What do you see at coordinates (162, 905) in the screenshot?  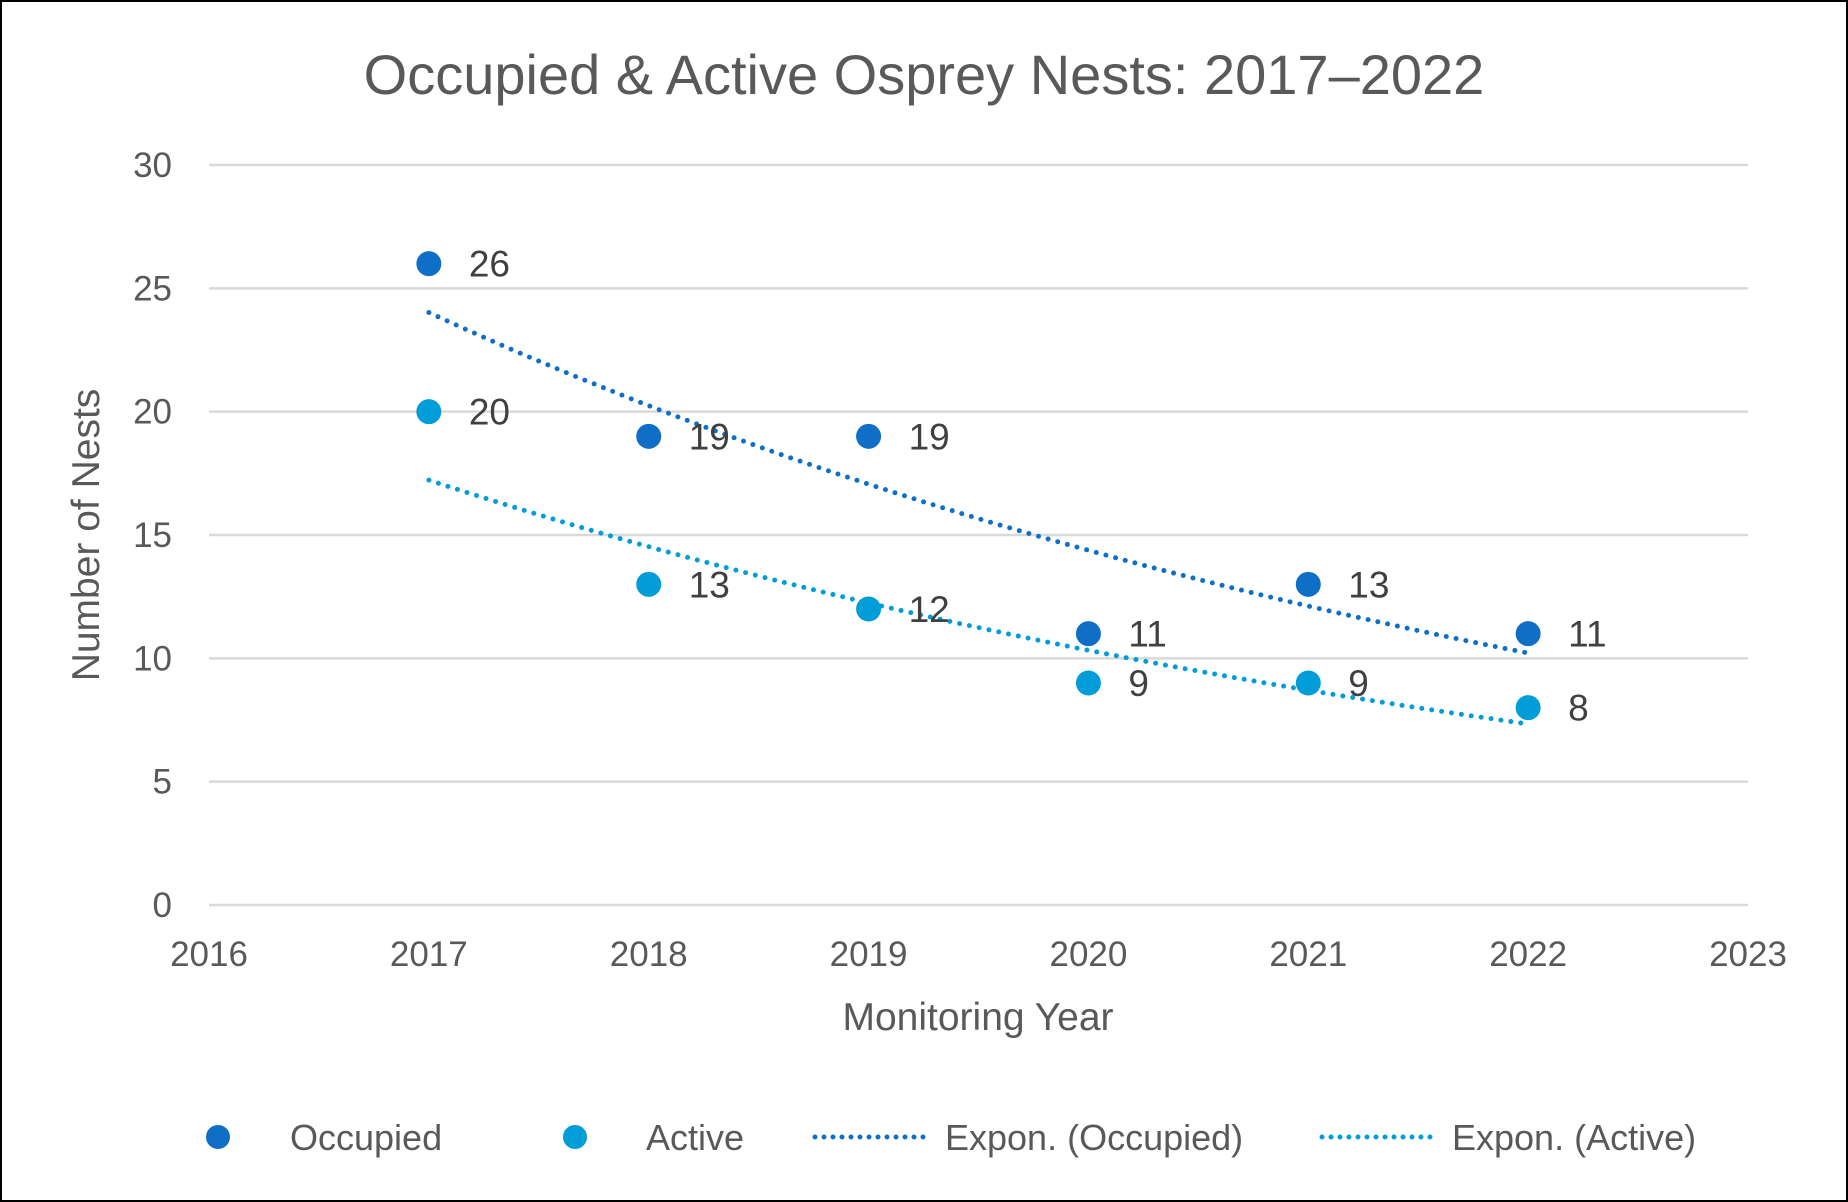 I see `y-tick-label: 0` at bounding box center [162, 905].